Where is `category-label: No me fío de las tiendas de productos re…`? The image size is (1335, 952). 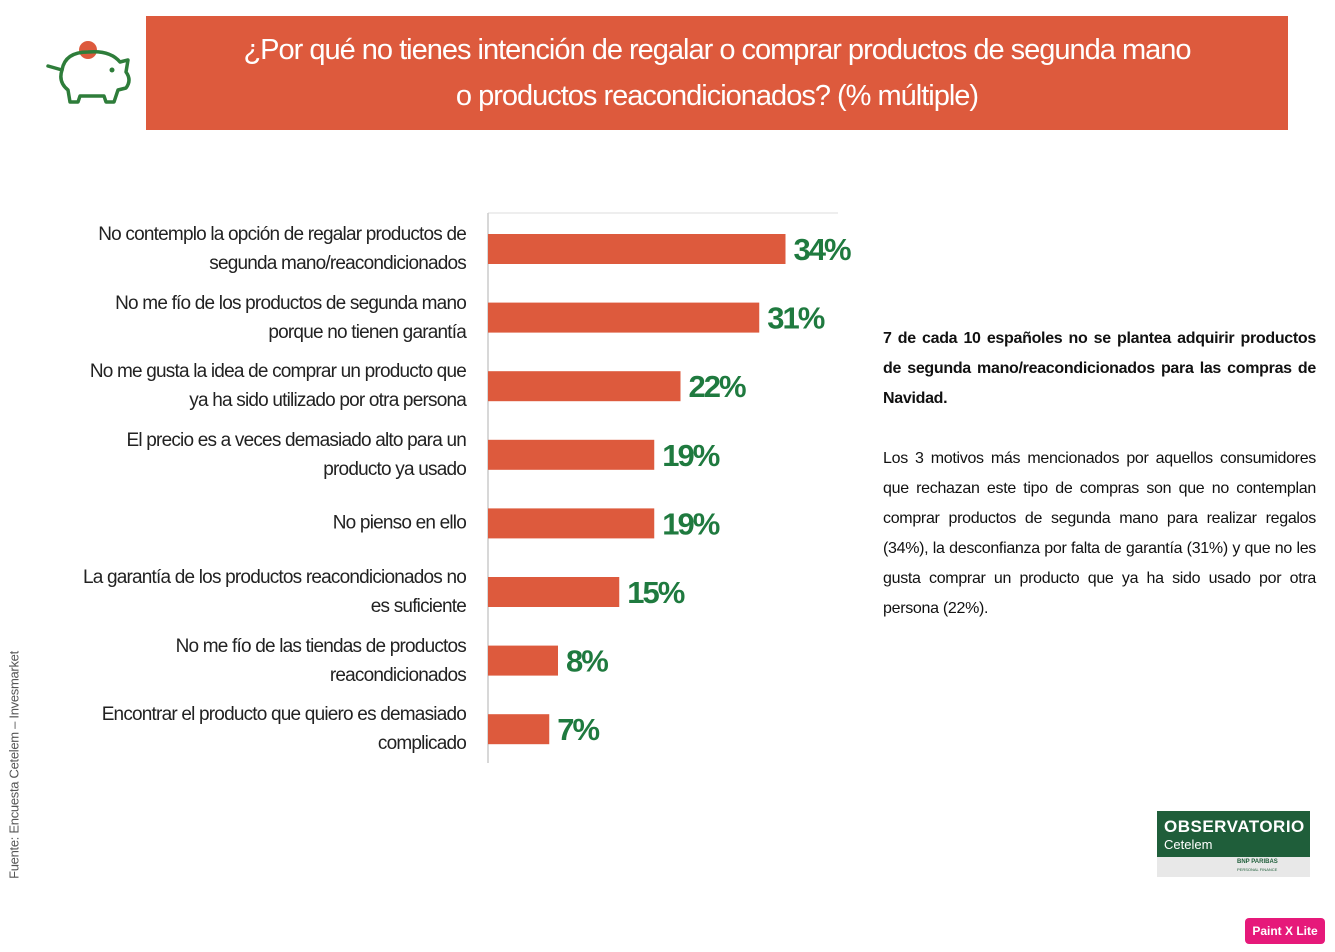 category-label: No me fío de las tiendas de productos re… is located at coordinates (321, 660).